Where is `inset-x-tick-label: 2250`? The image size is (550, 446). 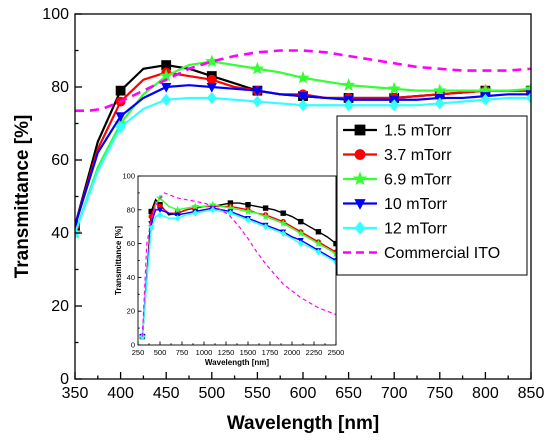 inset-x-tick-label: 2250 is located at coordinates (314, 352).